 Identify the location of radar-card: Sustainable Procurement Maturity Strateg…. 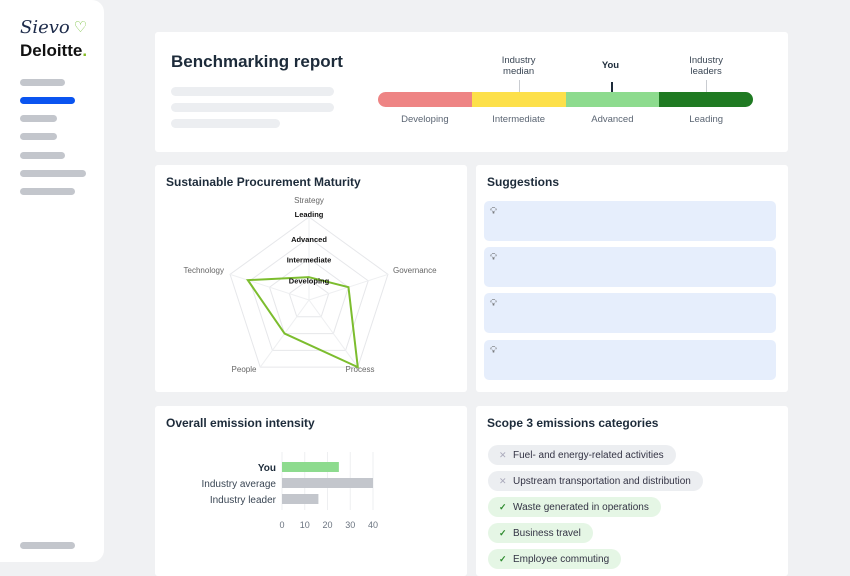
(311, 278).